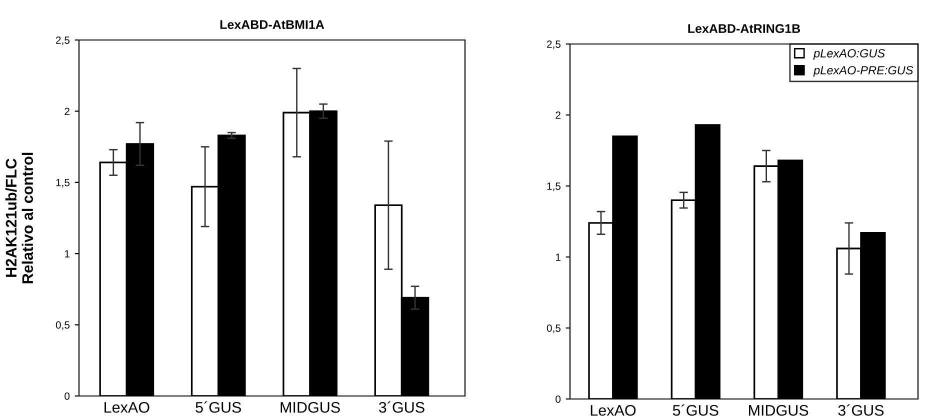 This screenshot has height=419, width=925. What do you see at coordinates (863, 71) in the screenshot?
I see `legend-label: pLexAO-PRE:GUS` at bounding box center [863, 71].